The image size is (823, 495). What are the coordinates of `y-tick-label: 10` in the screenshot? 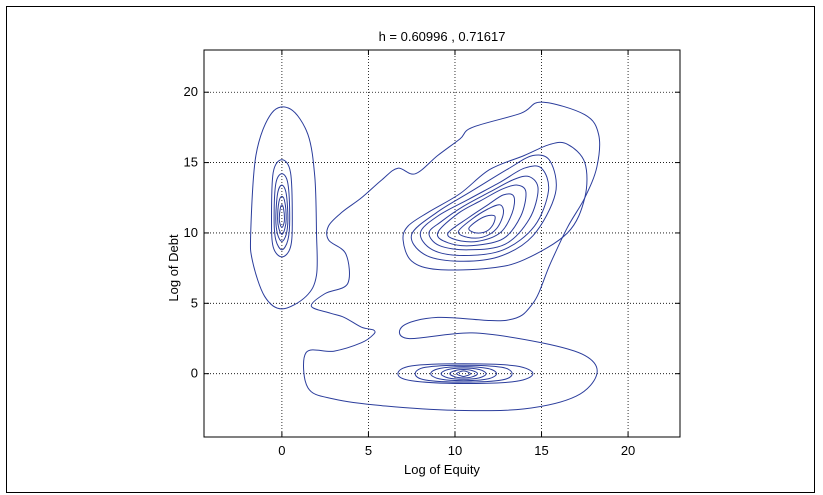 It's located at (191, 232).